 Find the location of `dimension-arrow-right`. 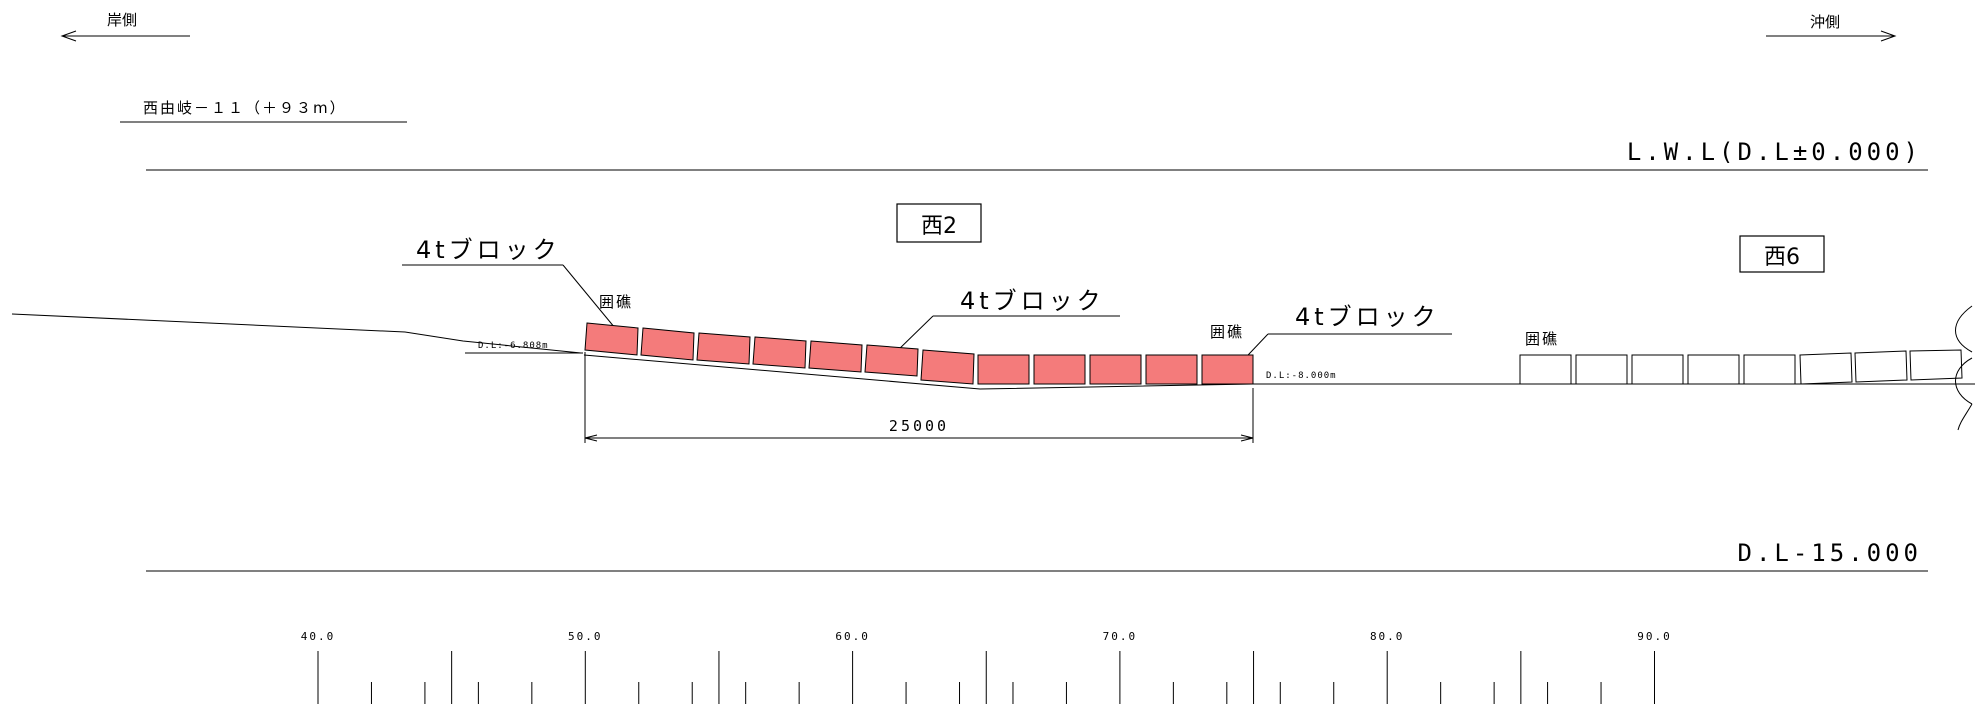

dimension-arrow-right is located at coordinates (1247, 438).